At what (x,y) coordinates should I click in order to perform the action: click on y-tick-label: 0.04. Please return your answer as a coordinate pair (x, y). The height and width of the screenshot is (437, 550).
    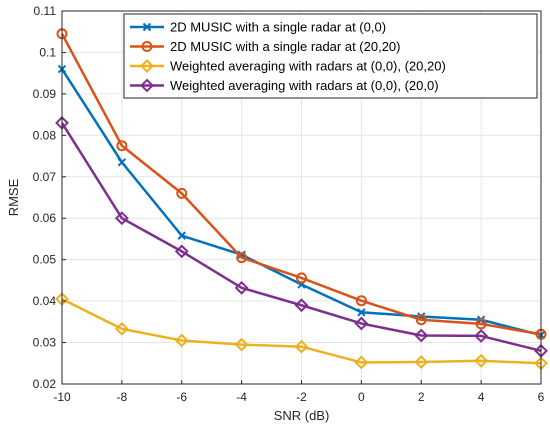
    Looking at the image, I should click on (45, 301).